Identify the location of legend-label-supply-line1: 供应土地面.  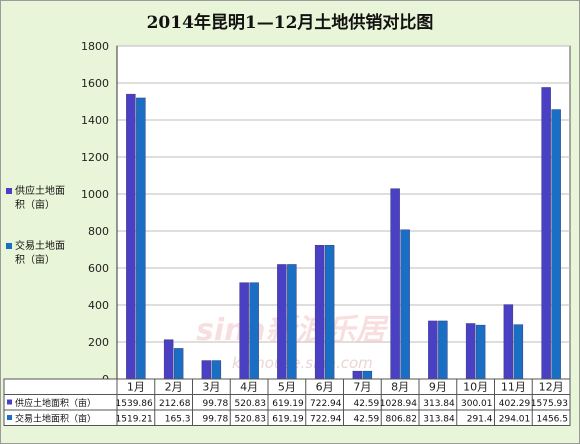
(40, 191).